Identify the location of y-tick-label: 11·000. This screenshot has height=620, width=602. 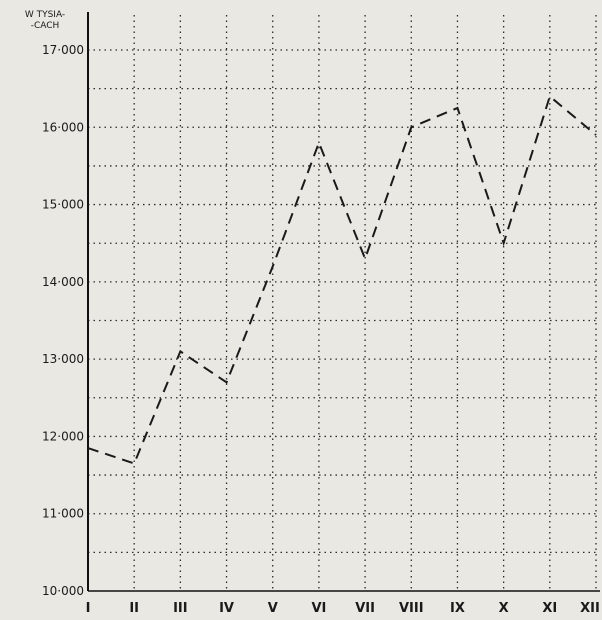
(63, 514).